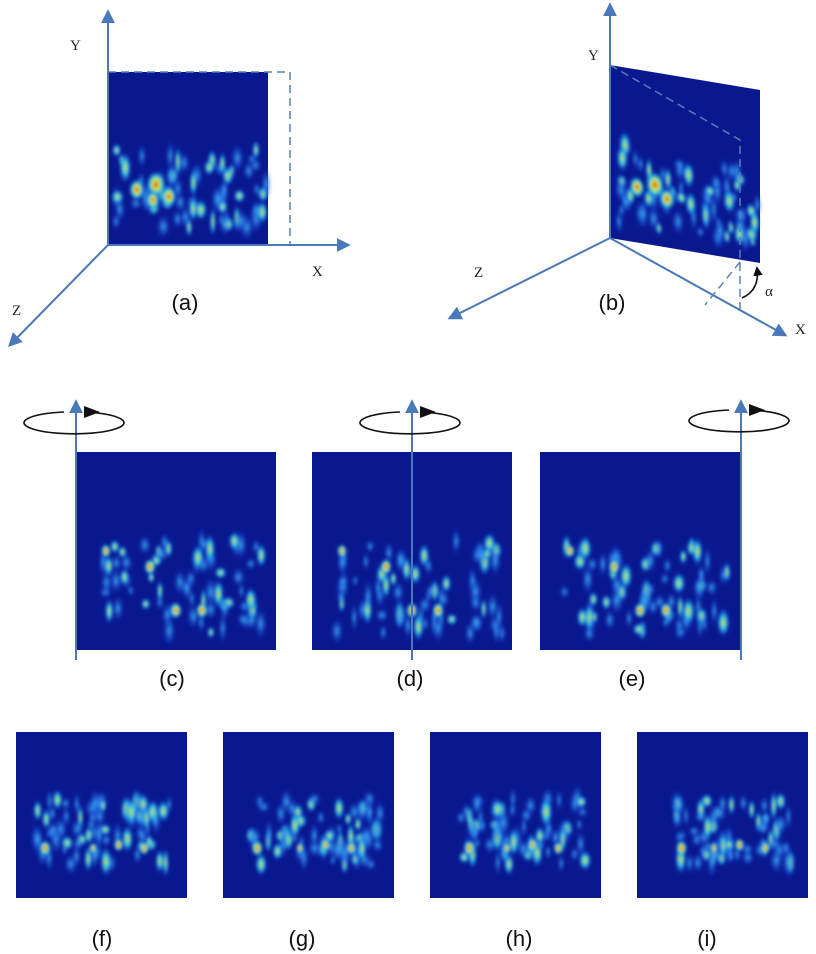 This screenshot has width=816, height=954. What do you see at coordinates (612, 302) in the screenshot?
I see `caption: (b)` at bounding box center [612, 302].